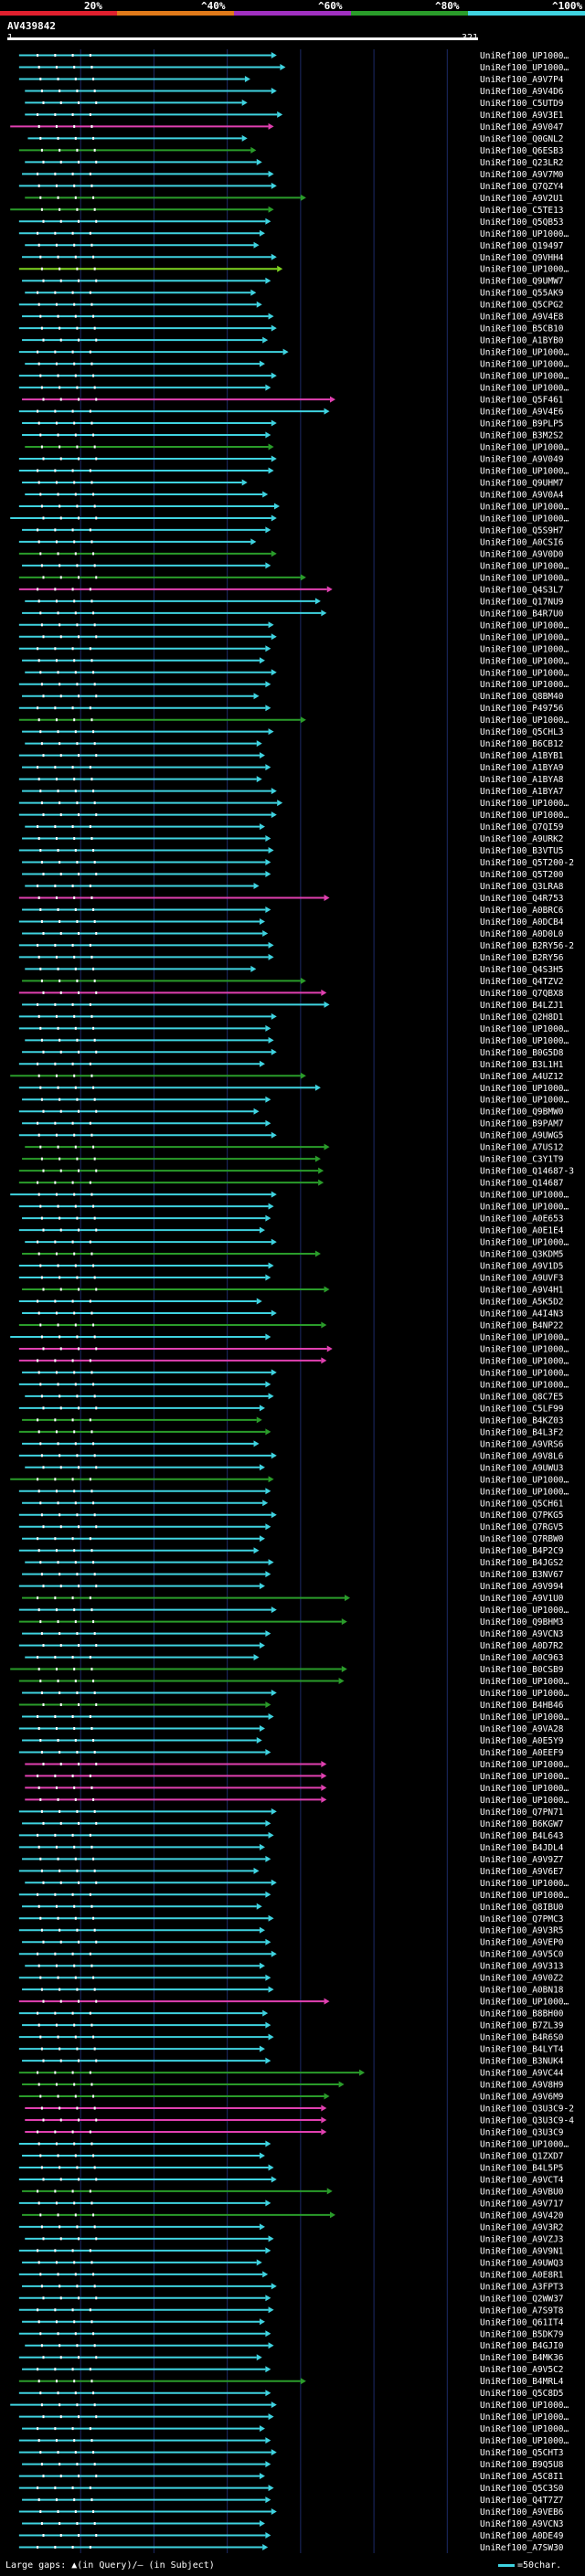 Image resolution: width=585 pixels, height=2576 pixels. Describe the element at coordinates (522, 1267) in the screenshot. I see `alignment-label: UniRef100_A9V1D5` at that location.